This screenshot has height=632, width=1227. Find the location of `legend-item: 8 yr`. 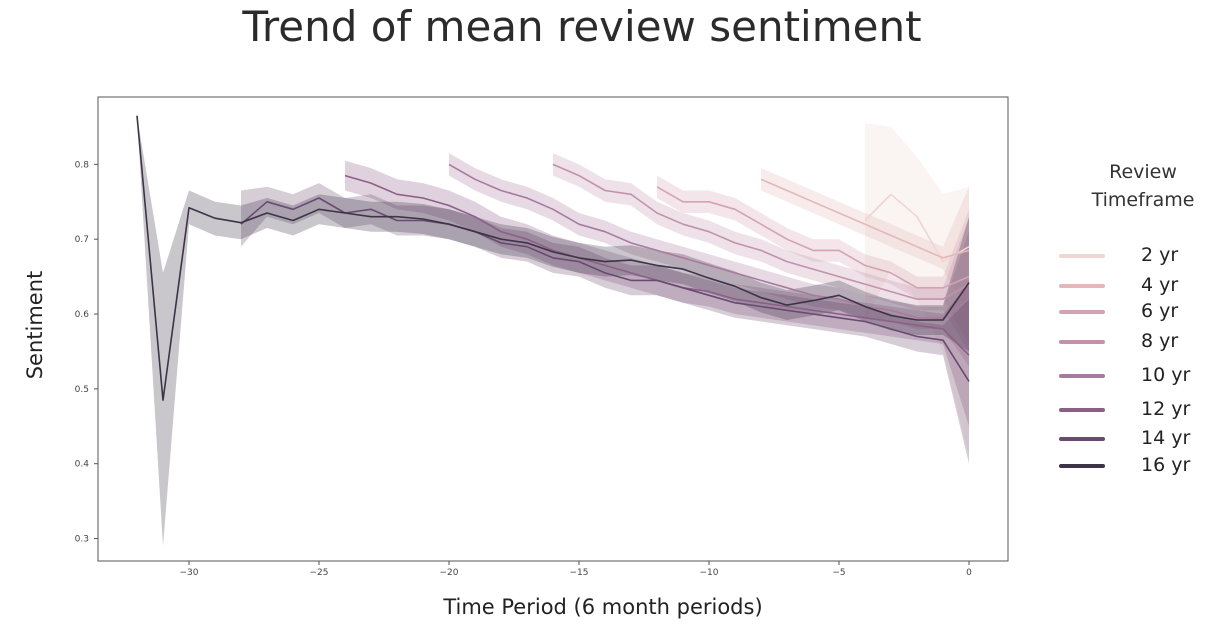

legend-item: 8 yr is located at coordinates (1140, 342).